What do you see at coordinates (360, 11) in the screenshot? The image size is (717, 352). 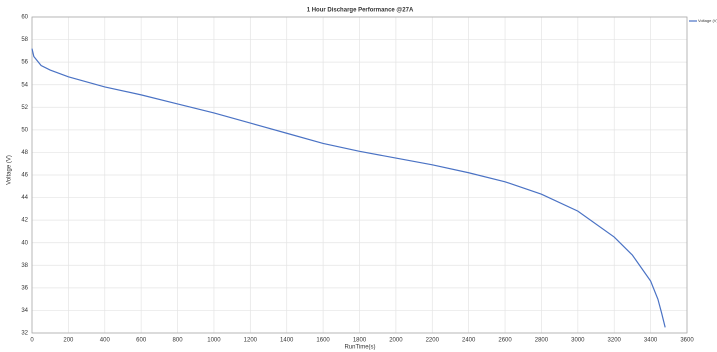 I see `chart-title: 1 Hour Discharge Performance @27A` at bounding box center [360, 11].